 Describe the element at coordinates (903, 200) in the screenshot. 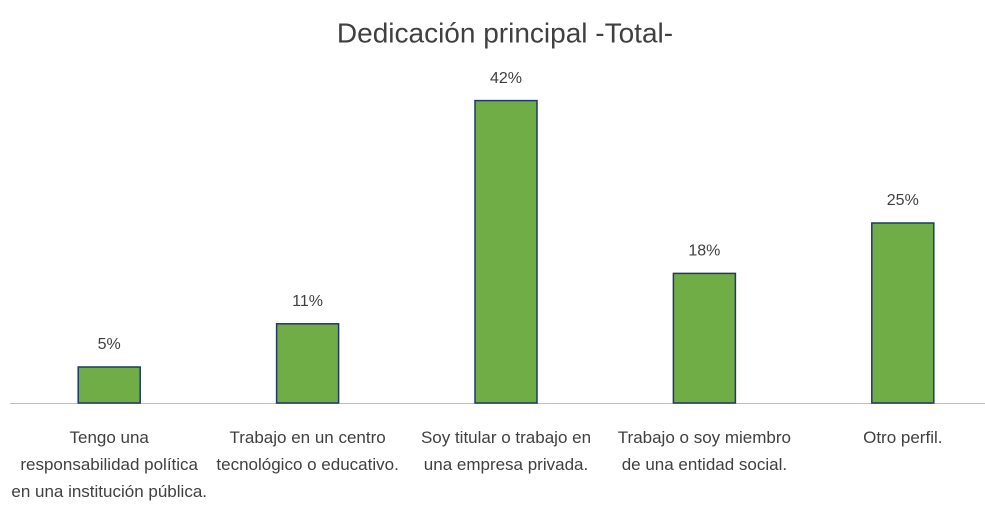

I see `value-label: 25%` at that location.